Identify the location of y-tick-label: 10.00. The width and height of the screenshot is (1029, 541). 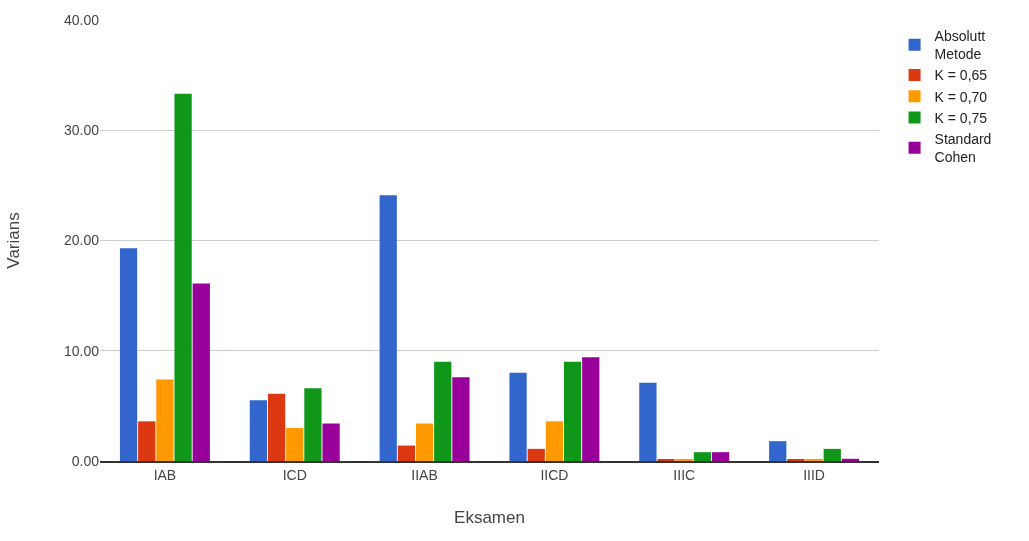
(81, 350).